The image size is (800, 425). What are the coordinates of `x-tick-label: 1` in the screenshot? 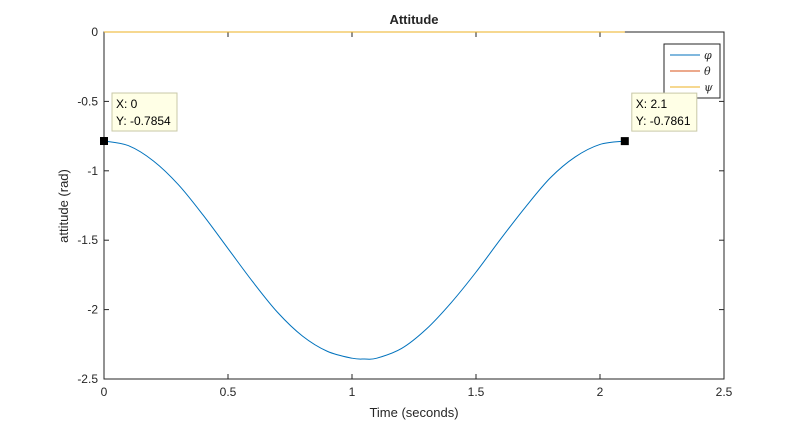 It's located at (352, 392).